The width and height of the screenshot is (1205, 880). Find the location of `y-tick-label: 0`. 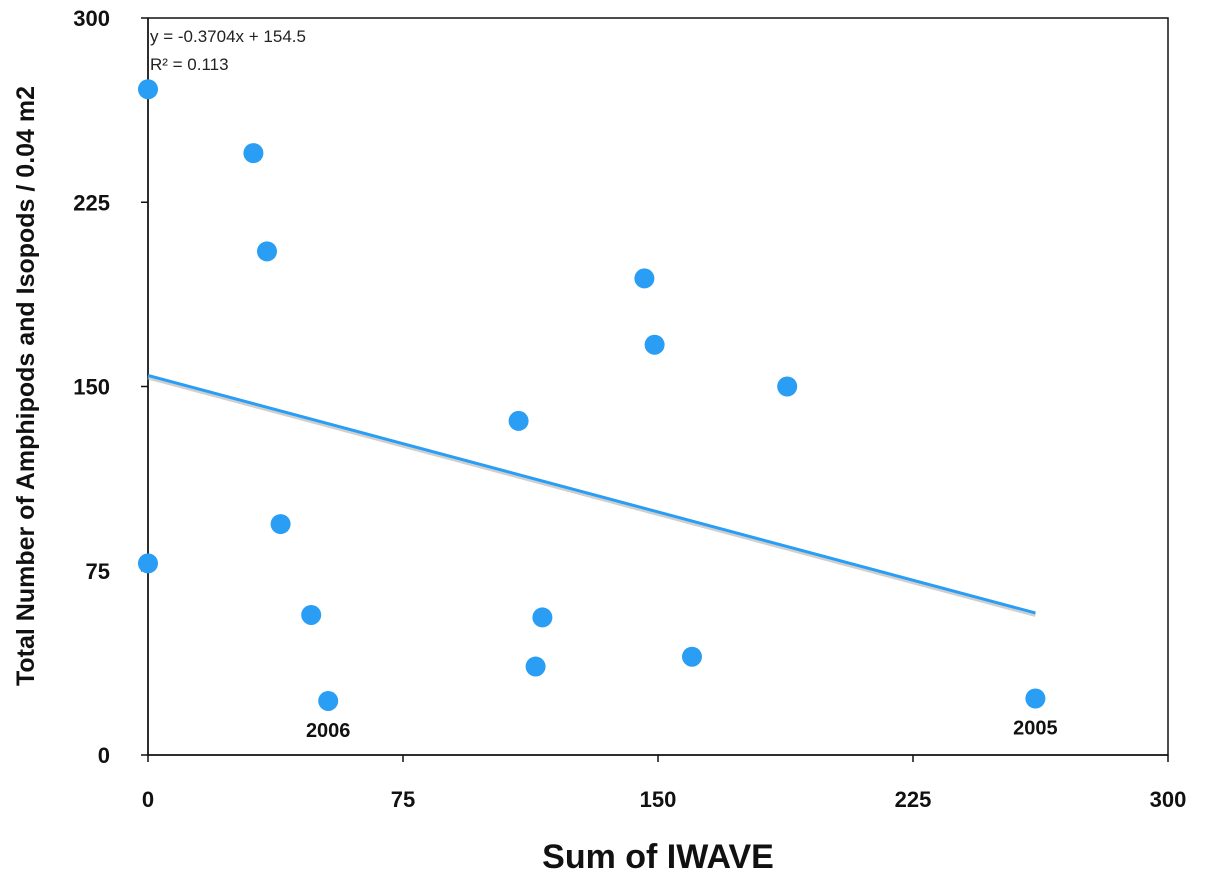

y-tick-label: 0 is located at coordinates (104, 755).